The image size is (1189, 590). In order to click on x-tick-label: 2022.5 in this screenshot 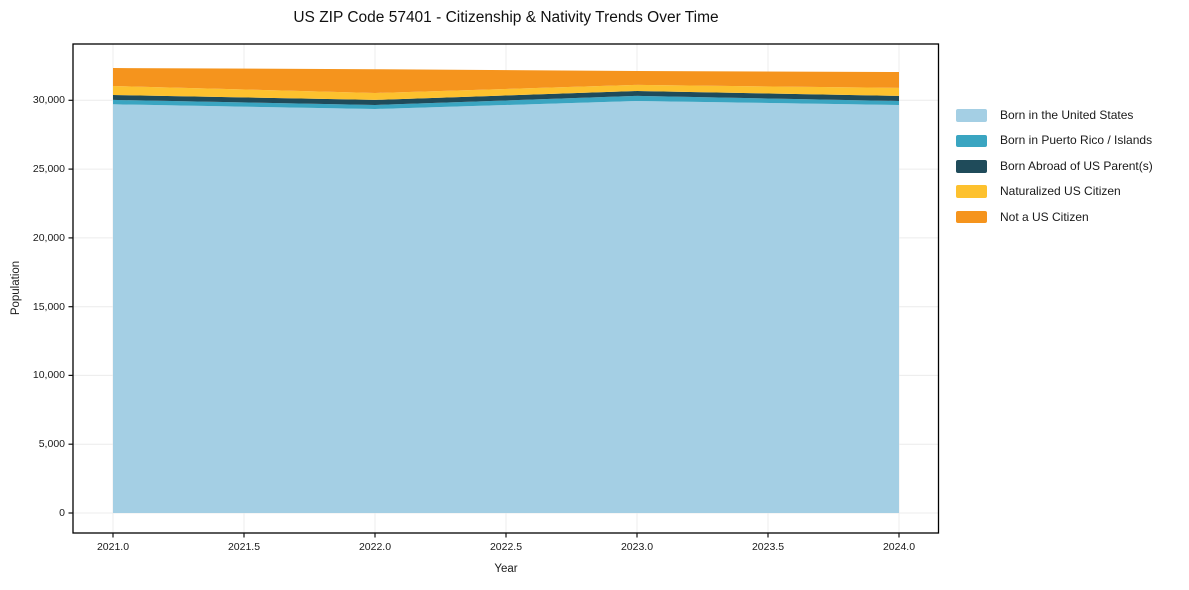, I will do `click(506, 547)`.